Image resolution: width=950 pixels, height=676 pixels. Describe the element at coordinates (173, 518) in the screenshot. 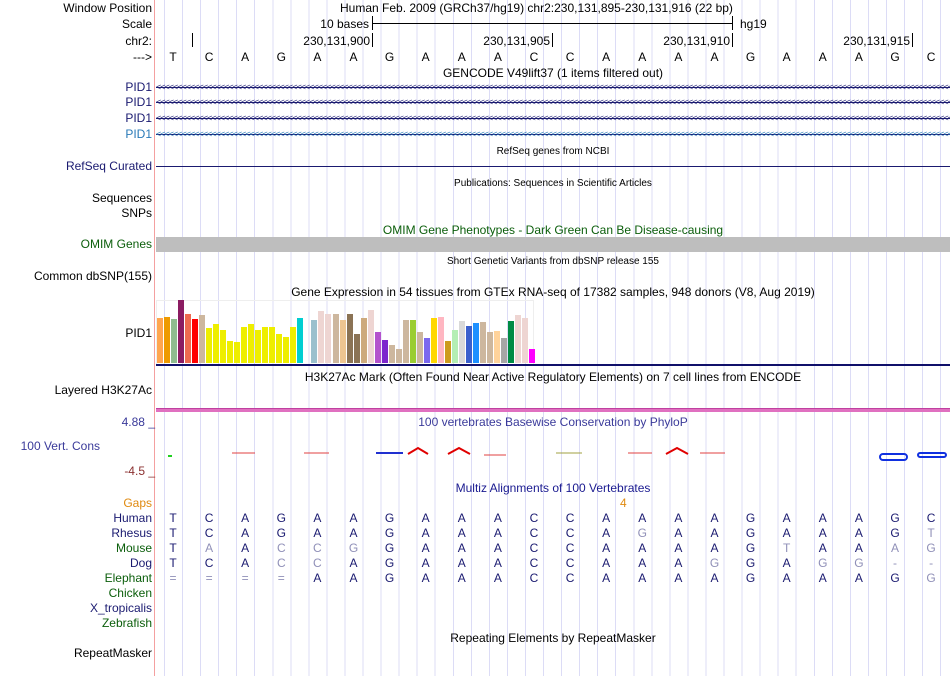

I see `alignment-base: T` at that location.